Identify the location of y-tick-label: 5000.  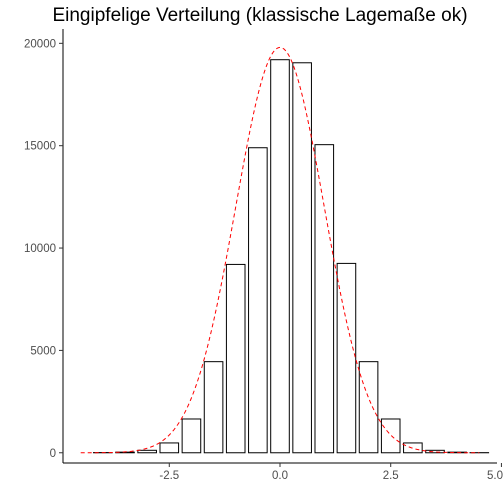
(43, 351).